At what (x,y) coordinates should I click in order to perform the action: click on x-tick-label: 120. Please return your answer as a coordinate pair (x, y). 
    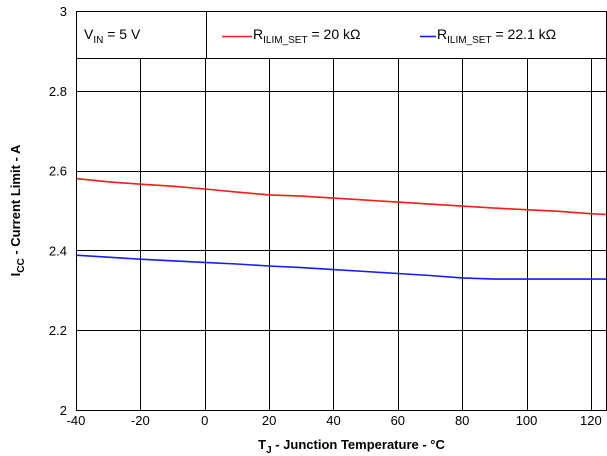
    Looking at the image, I should click on (591, 420).